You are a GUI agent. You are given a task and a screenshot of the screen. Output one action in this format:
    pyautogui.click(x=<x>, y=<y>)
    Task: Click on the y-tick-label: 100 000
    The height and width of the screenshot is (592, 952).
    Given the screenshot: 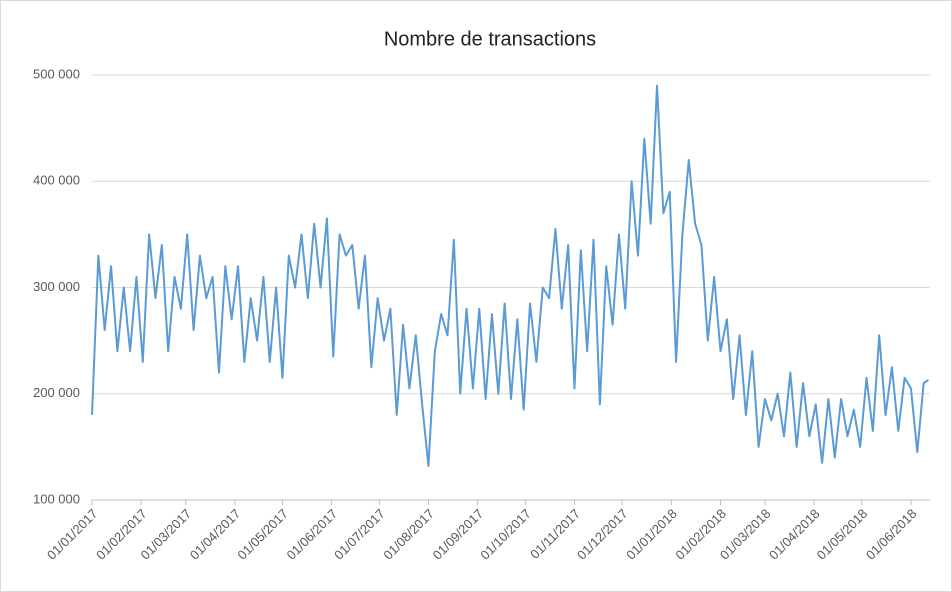 What is the action you would take?
    pyautogui.click(x=56, y=498)
    